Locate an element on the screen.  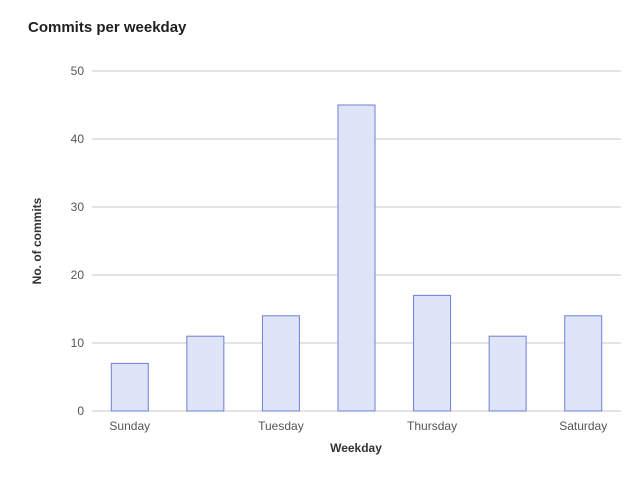
bar-thursday is located at coordinates (432, 353).